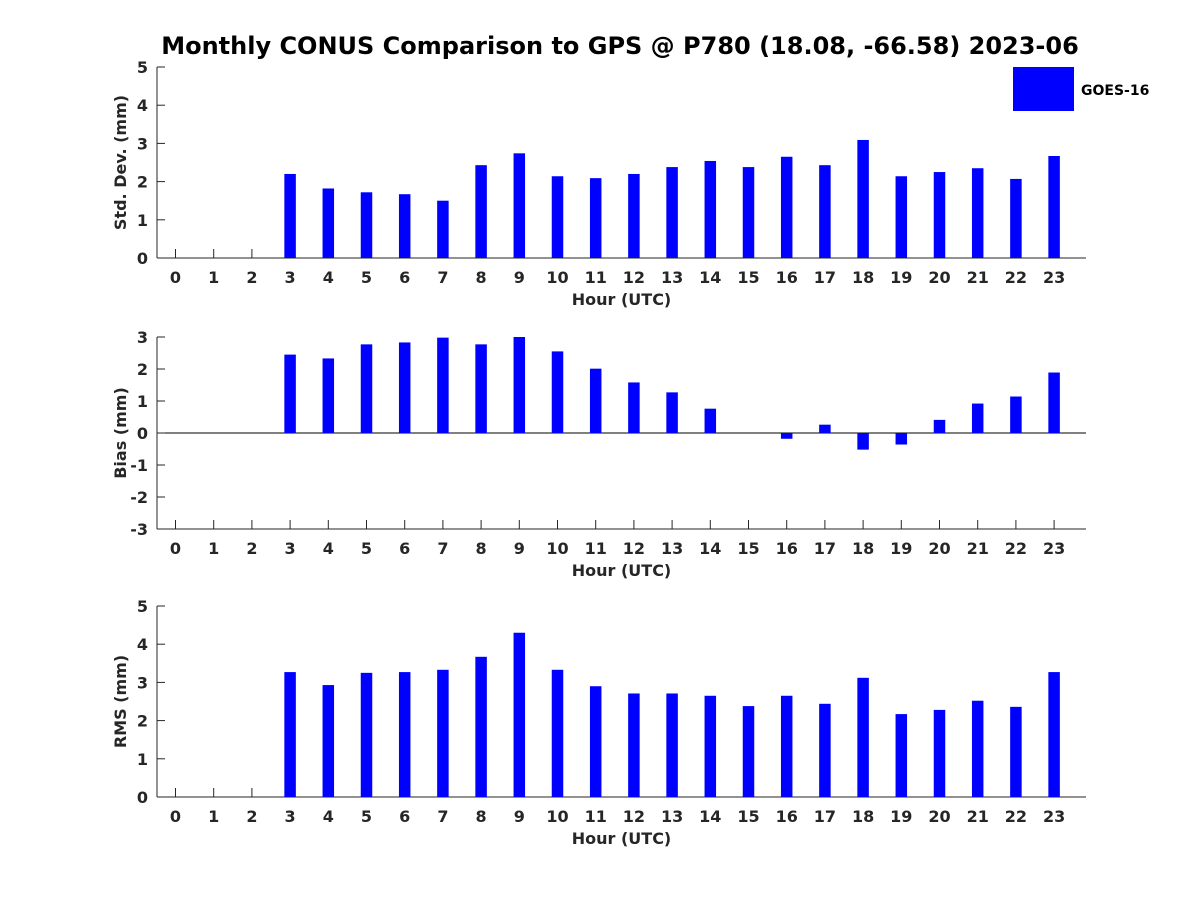  What do you see at coordinates (120, 701) in the screenshot?
I see `y-axis-label: RMS (mm)` at bounding box center [120, 701].